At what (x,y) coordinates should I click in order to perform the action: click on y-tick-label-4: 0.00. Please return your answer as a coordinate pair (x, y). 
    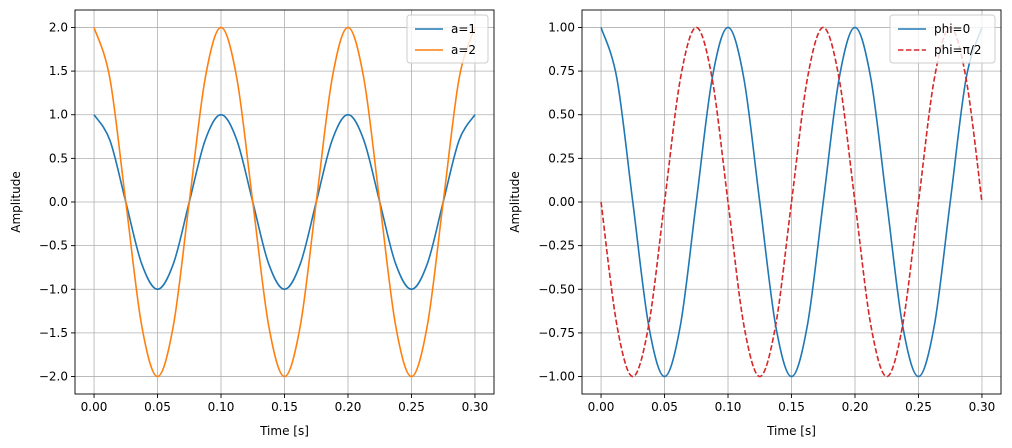
    Looking at the image, I should click on (561, 202).